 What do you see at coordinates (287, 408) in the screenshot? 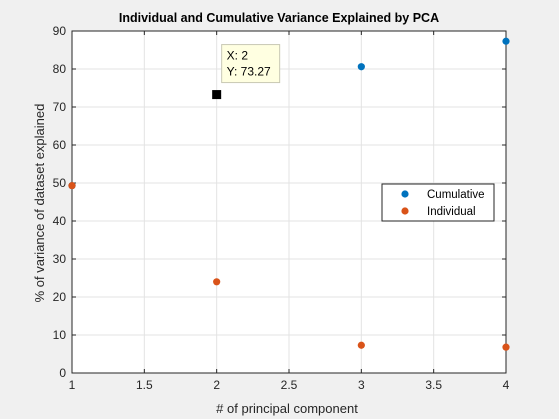
I see `x-axis-label: # of principal component` at bounding box center [287, 408].